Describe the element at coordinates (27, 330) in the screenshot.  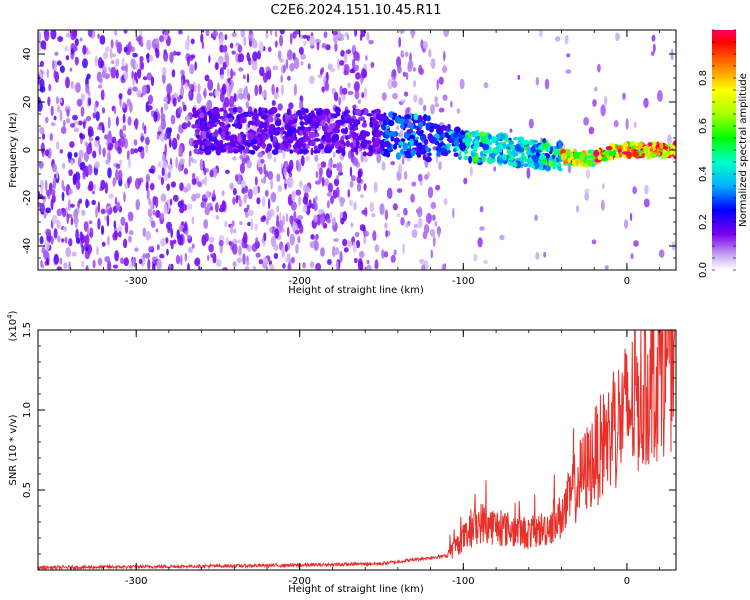
I see `y-tick-label: 1.5` at that location.